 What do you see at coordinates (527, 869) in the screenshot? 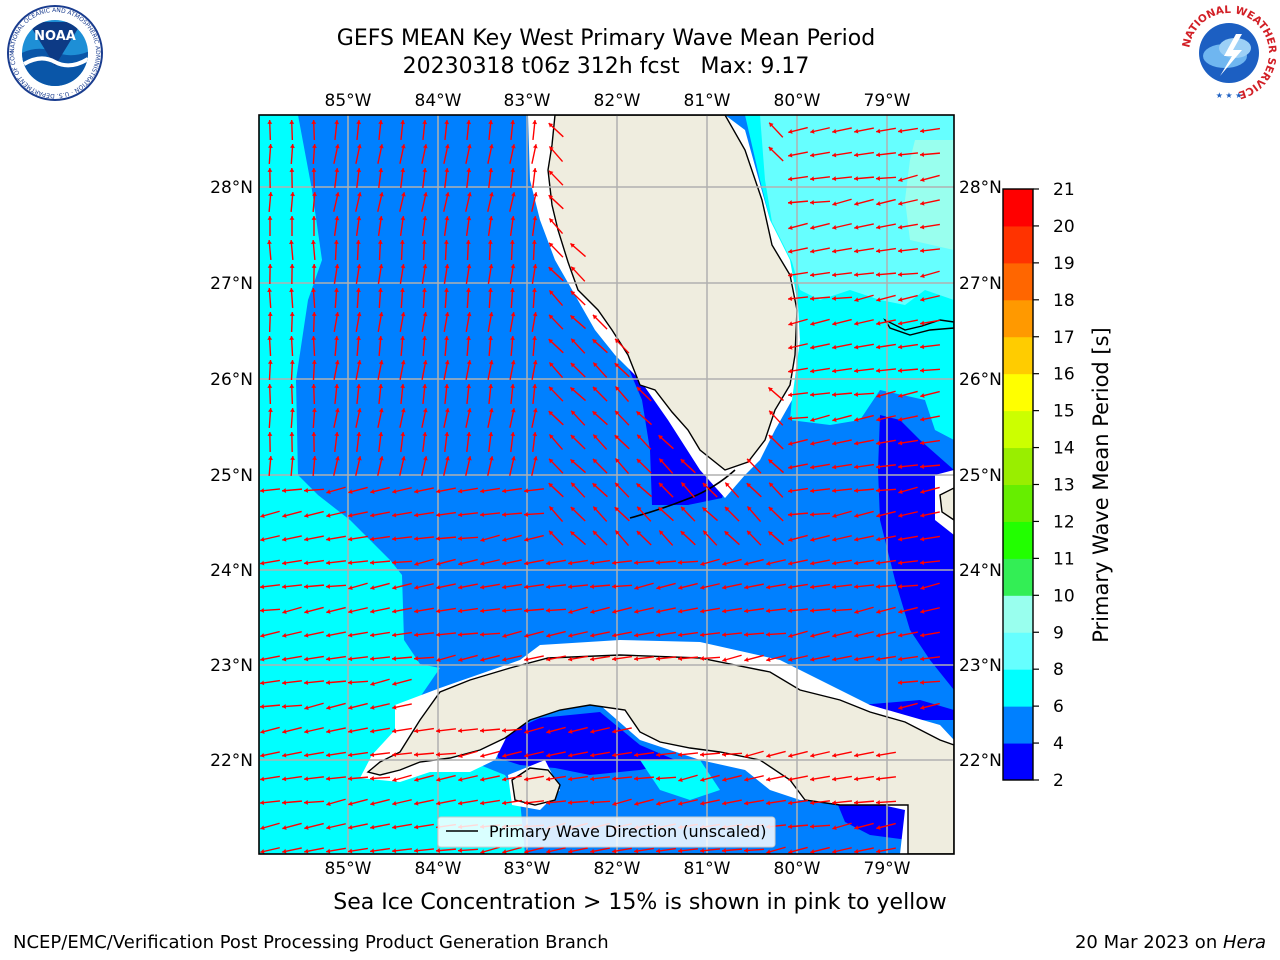
I see `lon-label-bottom: 83°W` at bounding box center [527, 869].